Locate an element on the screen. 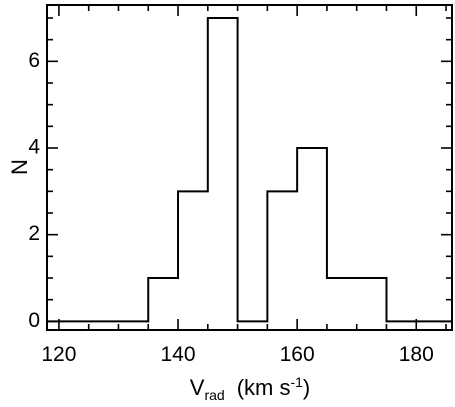 This screenshot has width=455, height=407. y-tick-label: 4 is located at coordinates (34, 147).